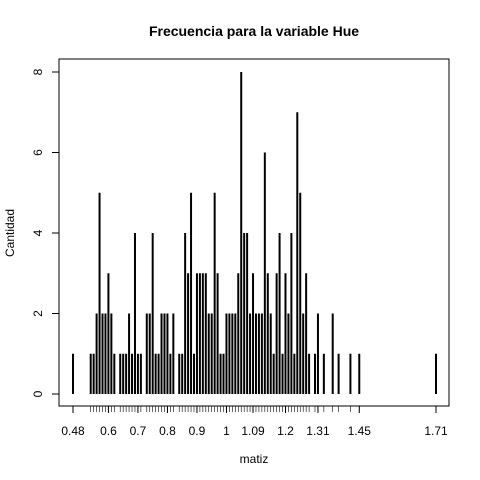  Describe the element at coordinates (10, 233) in the screenshot. I see `y-axis-label: Cantidad` at that location.